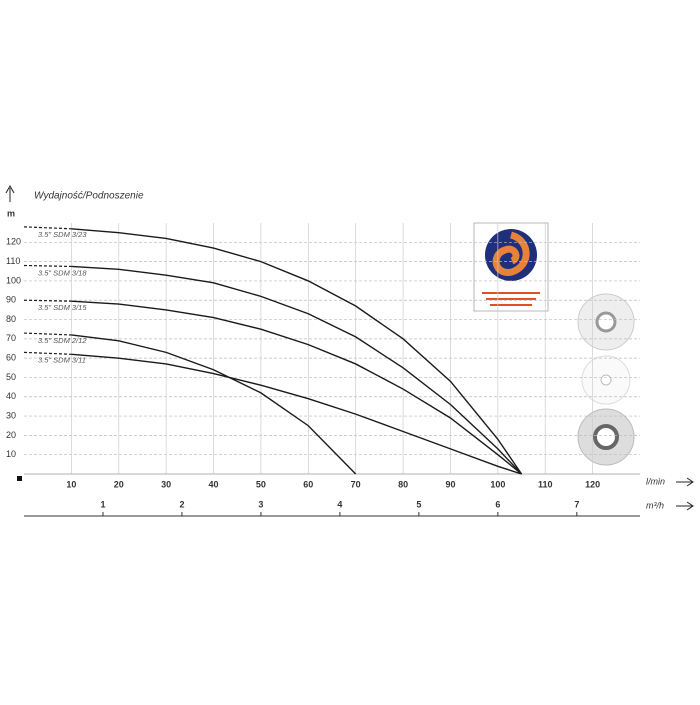  What do you see at coordinates (497, 484) in the screenshot?
I see `x-tick-label: 100` at bounding box center [497, 484].